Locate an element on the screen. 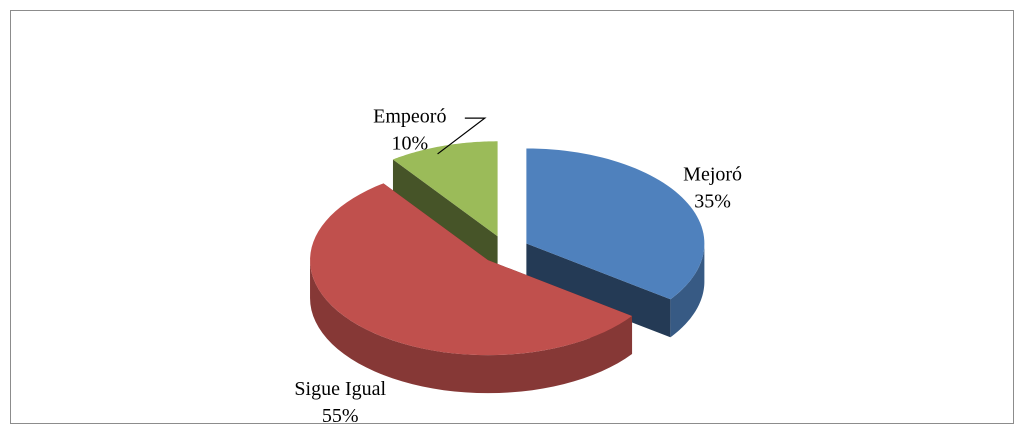  category-label: Empeoró is located at coordinates (409, 117).